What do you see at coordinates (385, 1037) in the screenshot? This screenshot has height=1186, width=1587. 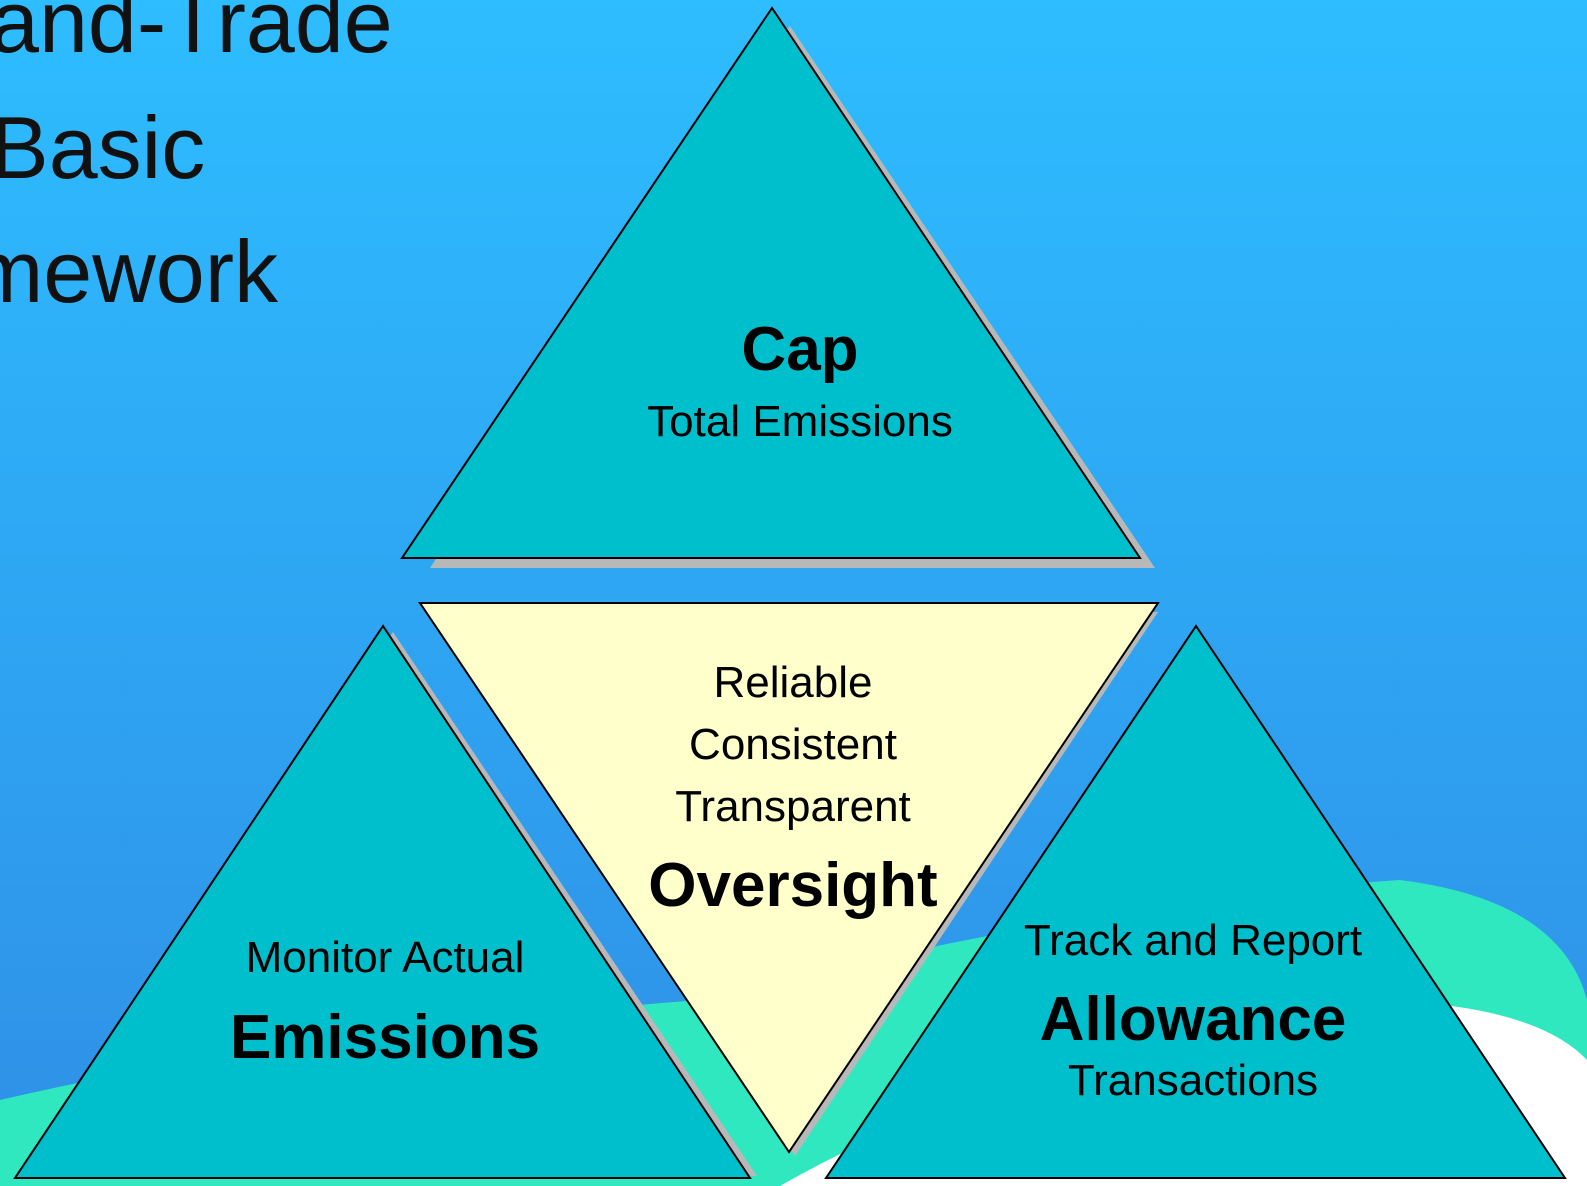 I see `node-label: Emissions` at bounding box center [385, 1037].